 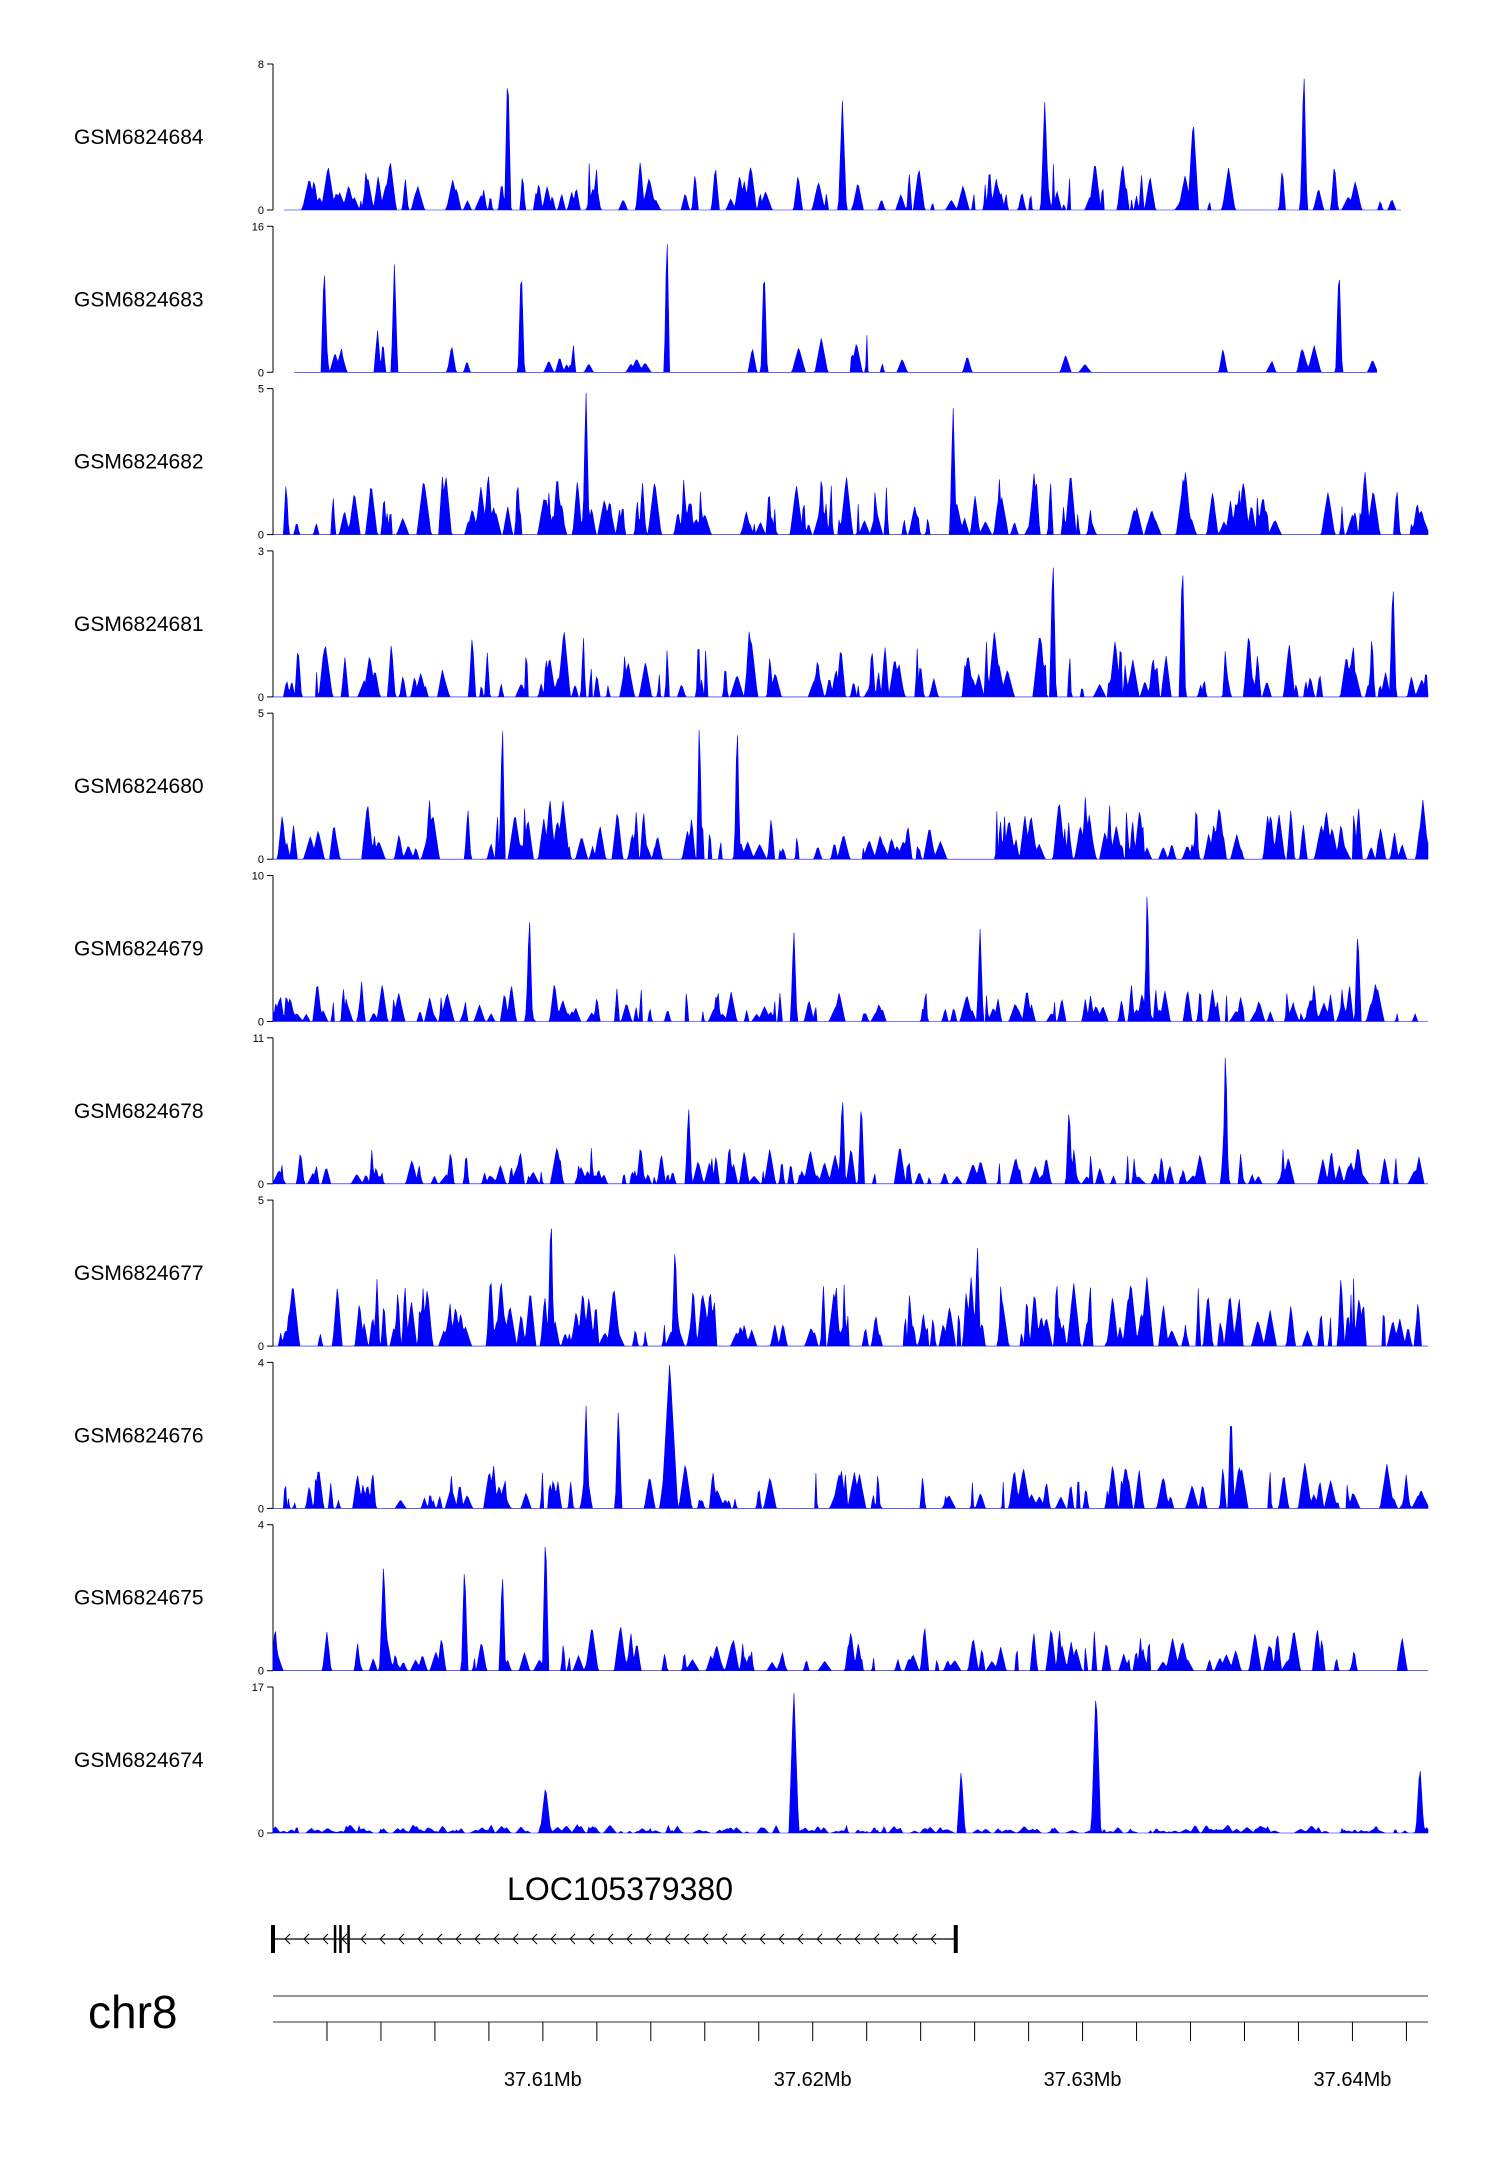 What do you see at coordinates (139, 624) in the screenshot?
I see `track-label: GSM6824681` at bounding box center [139, 624].